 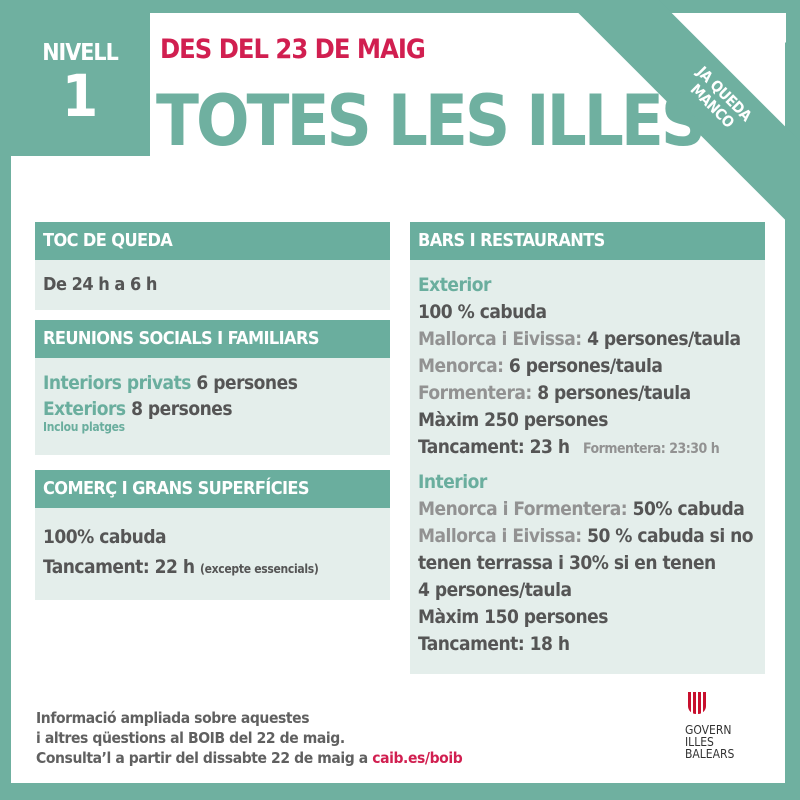 I want to click on label: Menorca i Formentera:, so click(x=523, y=509).